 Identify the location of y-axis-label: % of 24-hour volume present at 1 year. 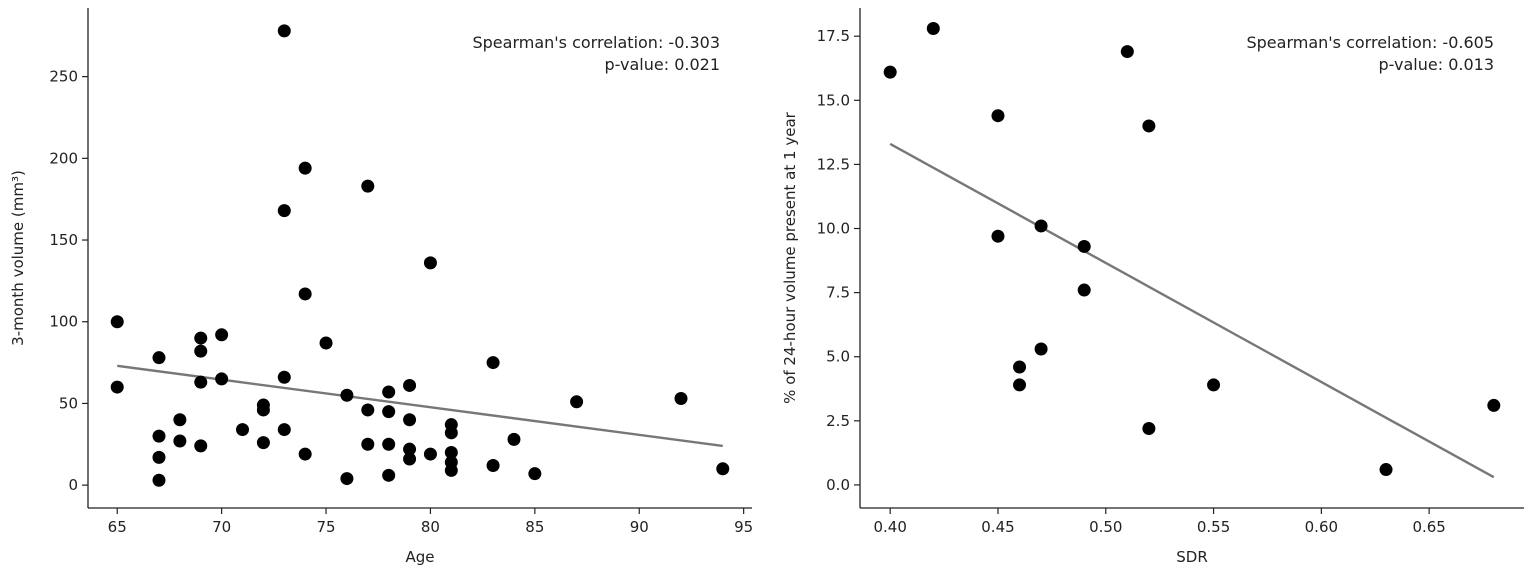
(790, 257).